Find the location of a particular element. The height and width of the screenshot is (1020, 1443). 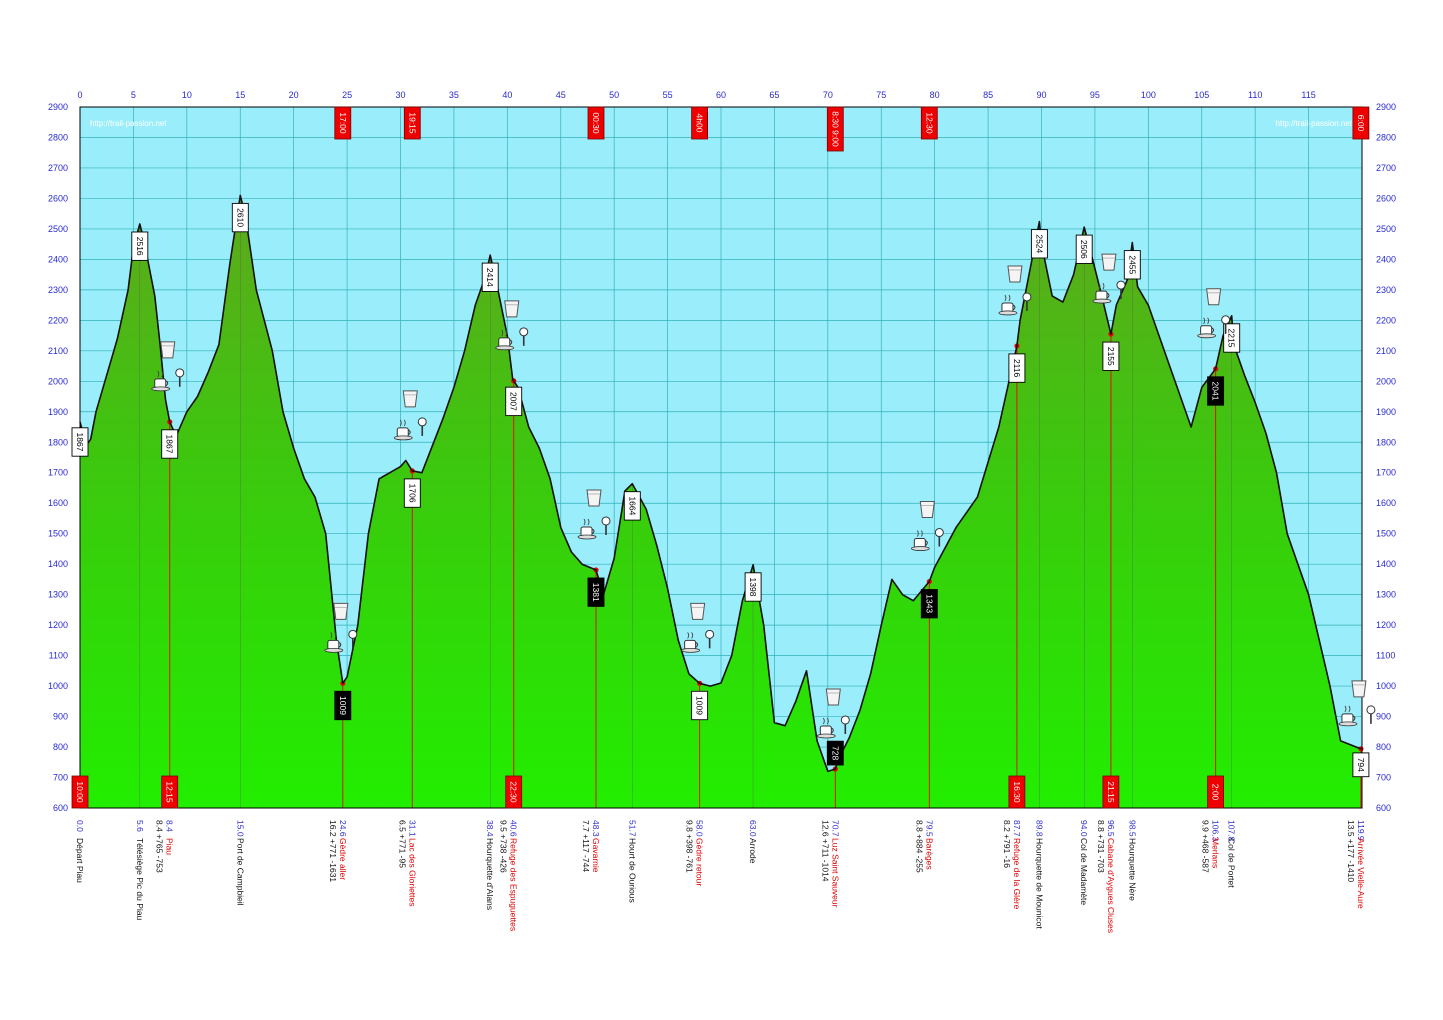

time-label-text: 10:00 is located at coordinates (80, 792).